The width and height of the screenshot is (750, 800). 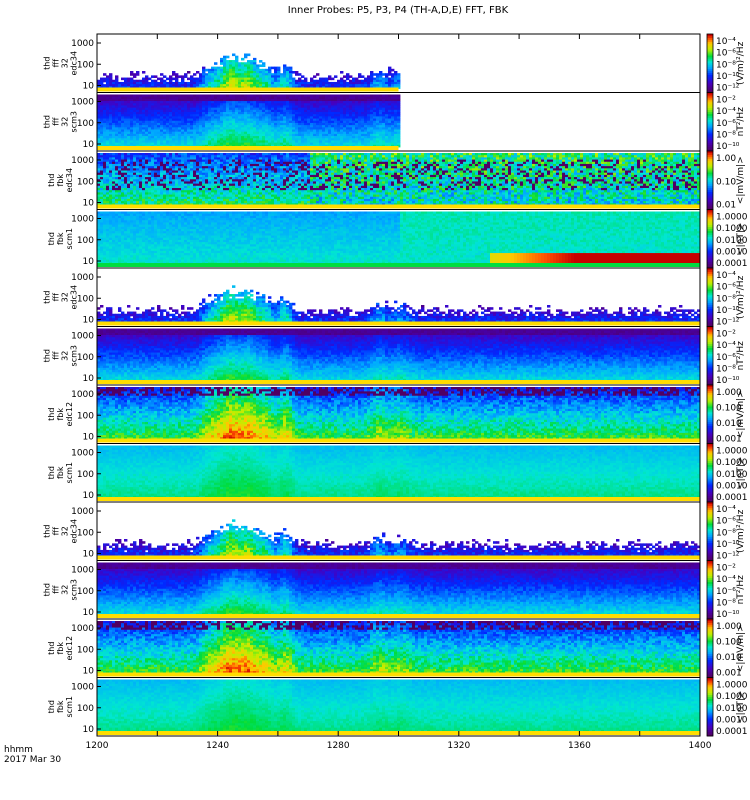 I want to click on panel-2-unit: nT²/Hz, so click(x=741, y=122).